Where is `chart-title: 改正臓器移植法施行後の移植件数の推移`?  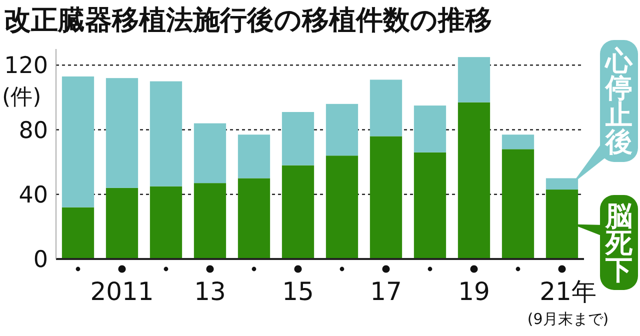 chart-title: 改正臓器移植法施行後の移植件数の推移 is located at coordinates (248, 20).